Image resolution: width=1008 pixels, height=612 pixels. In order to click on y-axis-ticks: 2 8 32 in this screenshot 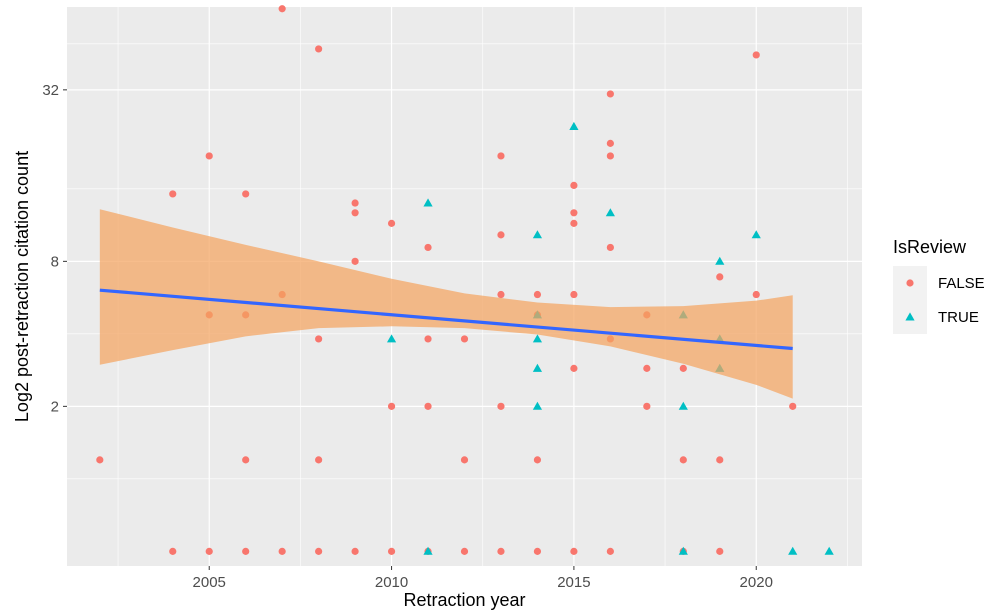, I will do `click(54, 248)`.